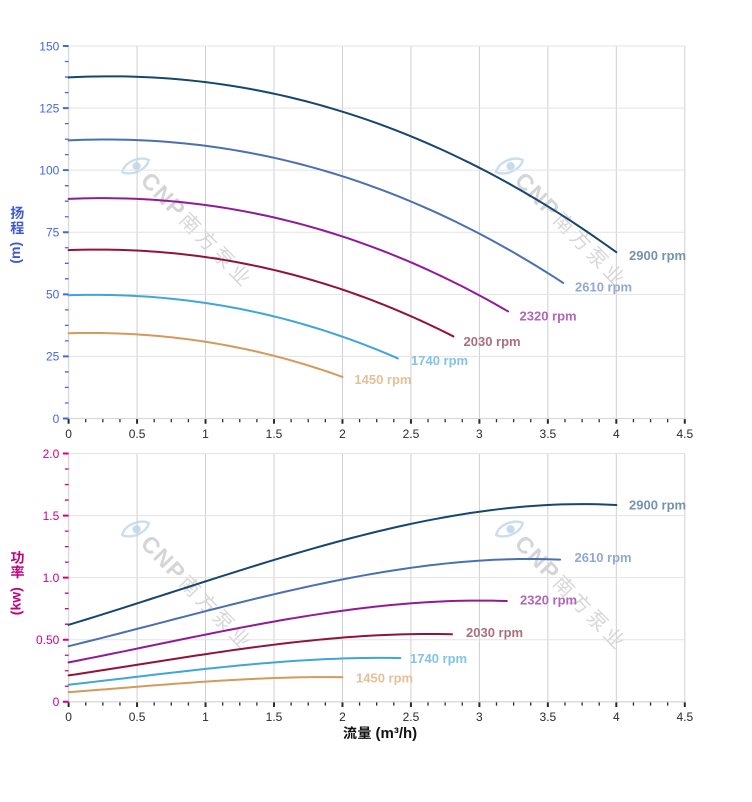 This screenshot has height=802, width=752. Describe the element at coordinates (48, 640) in the screenshot. I see `svg-text: 0.50` at that location.